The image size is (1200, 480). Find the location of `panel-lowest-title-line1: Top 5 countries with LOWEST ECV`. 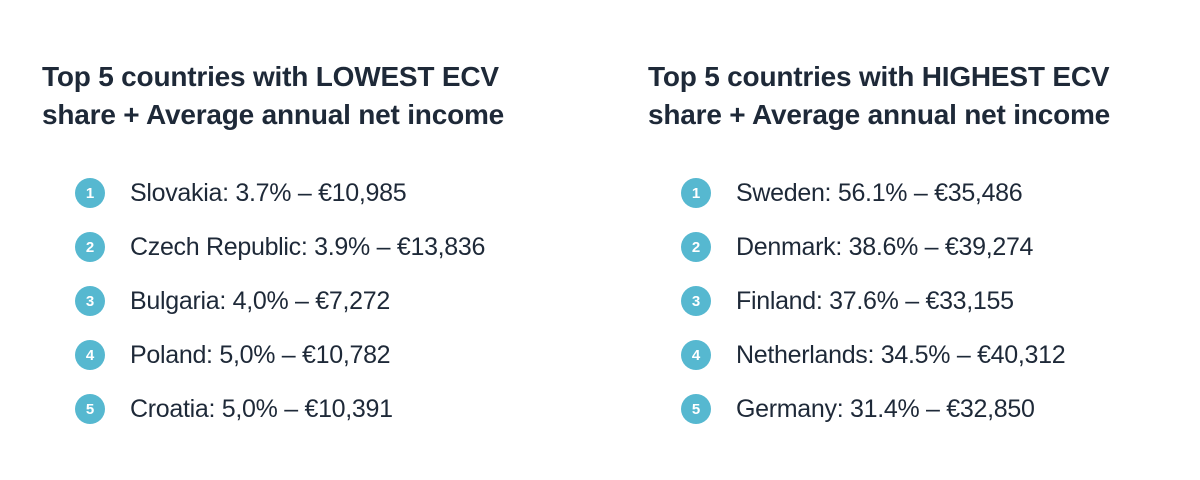

panel-lowest-title-line1: Top 5 countries with LOWEST ECV is located at coordinates (270, 76).